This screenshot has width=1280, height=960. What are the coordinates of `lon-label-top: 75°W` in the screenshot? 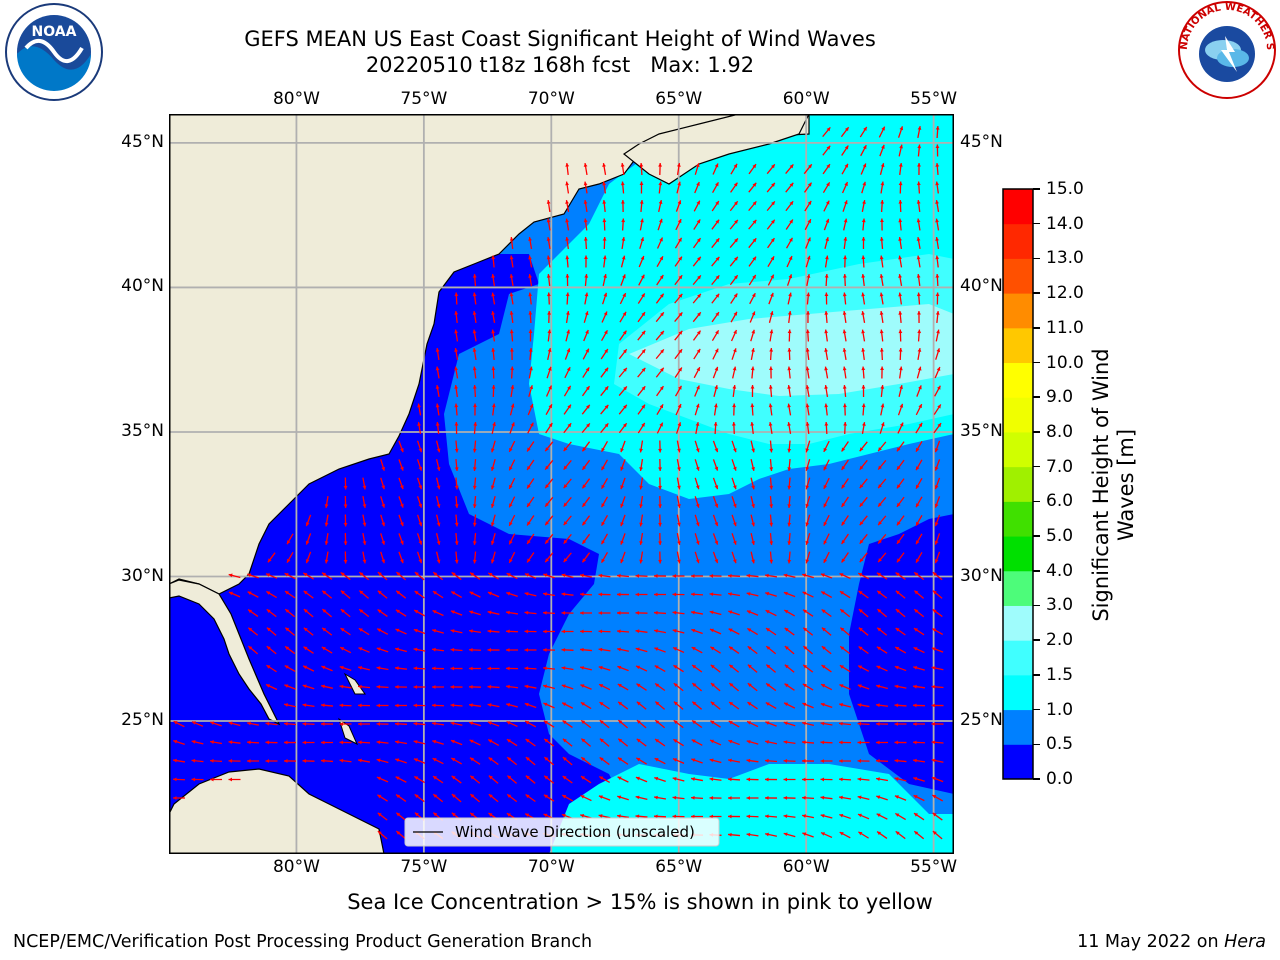 It's located at (424, 99).